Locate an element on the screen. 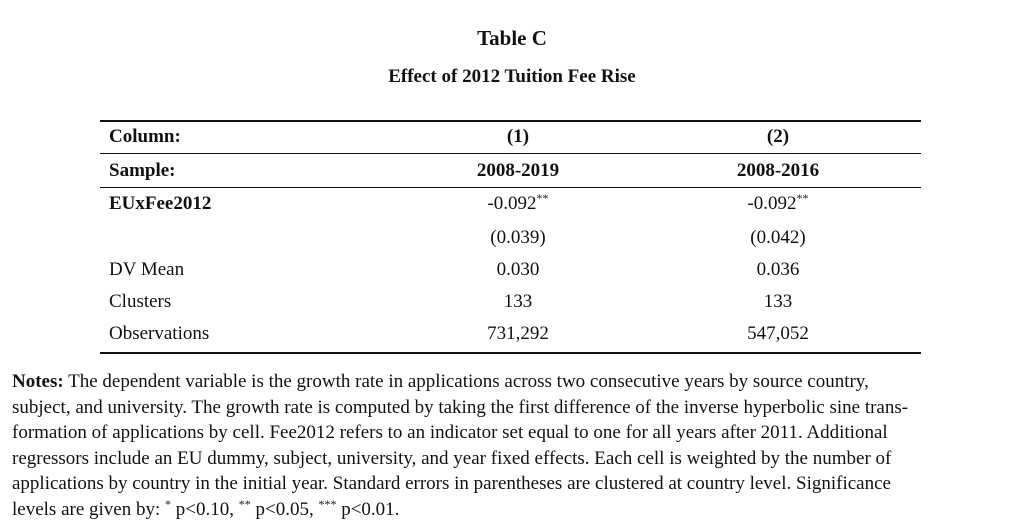  header-column-2: (2) is located at coordinates (778, 136).